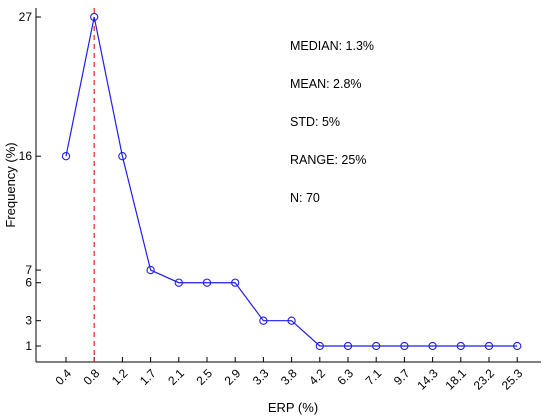  What do you see at coordinates (484, 379) in the screenshot?
I see `x-tick-label: 23.2` at bounding box center [484, 379].